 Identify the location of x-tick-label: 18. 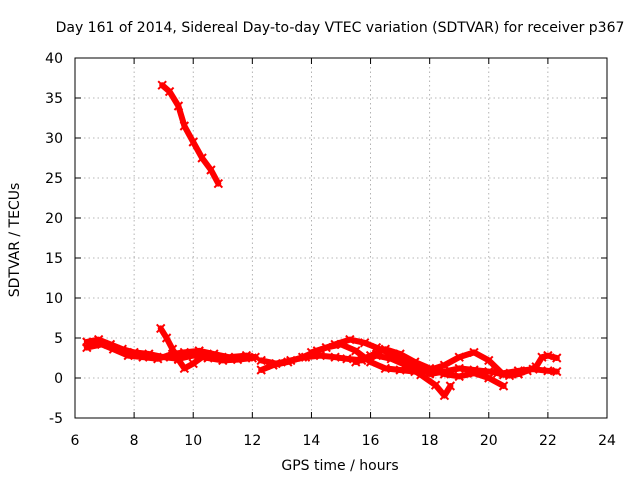
(430, 441).